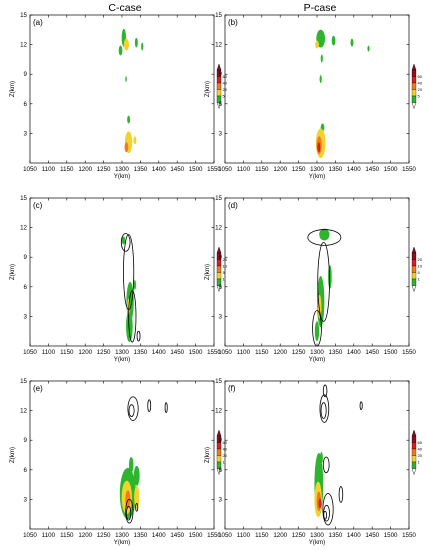 The width and height of the screenshot is (431, 550). I want to click on panel-label: (f), so click(232, 388).